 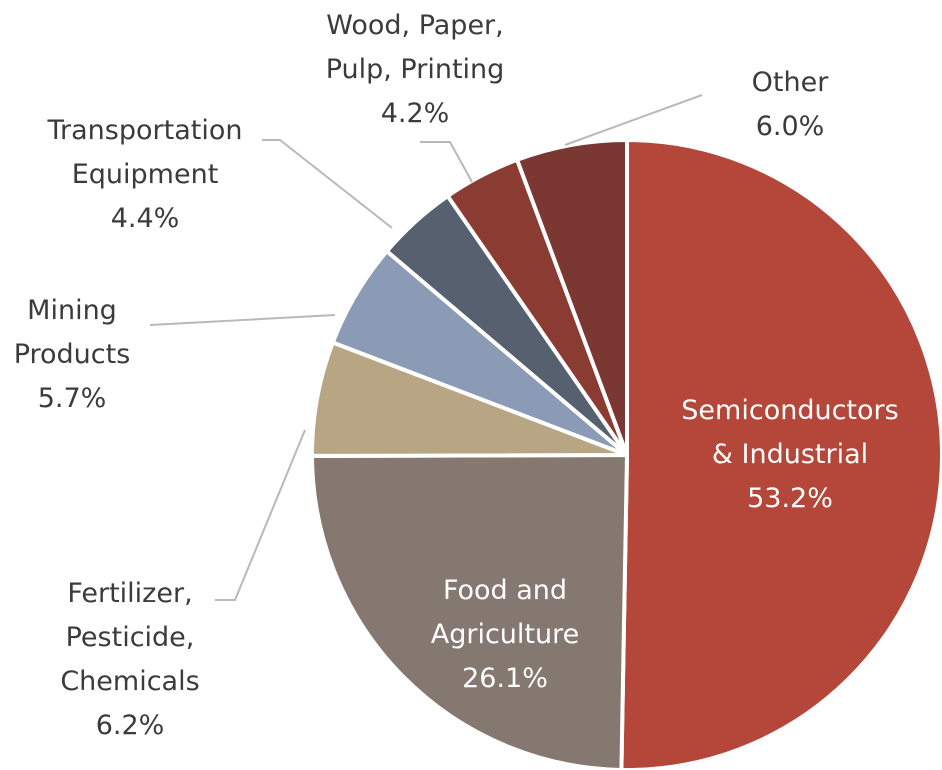 I want to click on category-label: Food and Agriculture, so click(x=505, y=612).